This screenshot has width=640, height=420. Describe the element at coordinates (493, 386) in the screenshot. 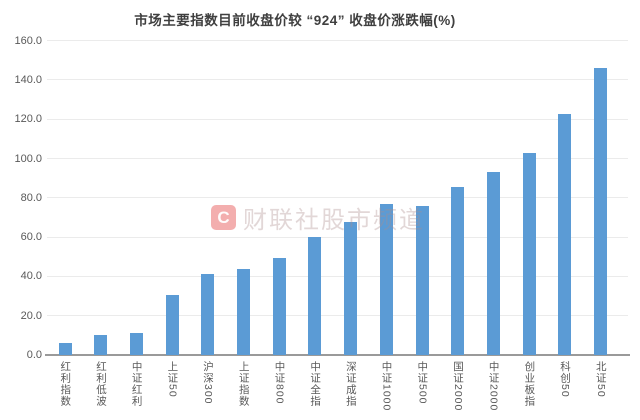

I see `x-axis-category-label: 中证2000` at that location.